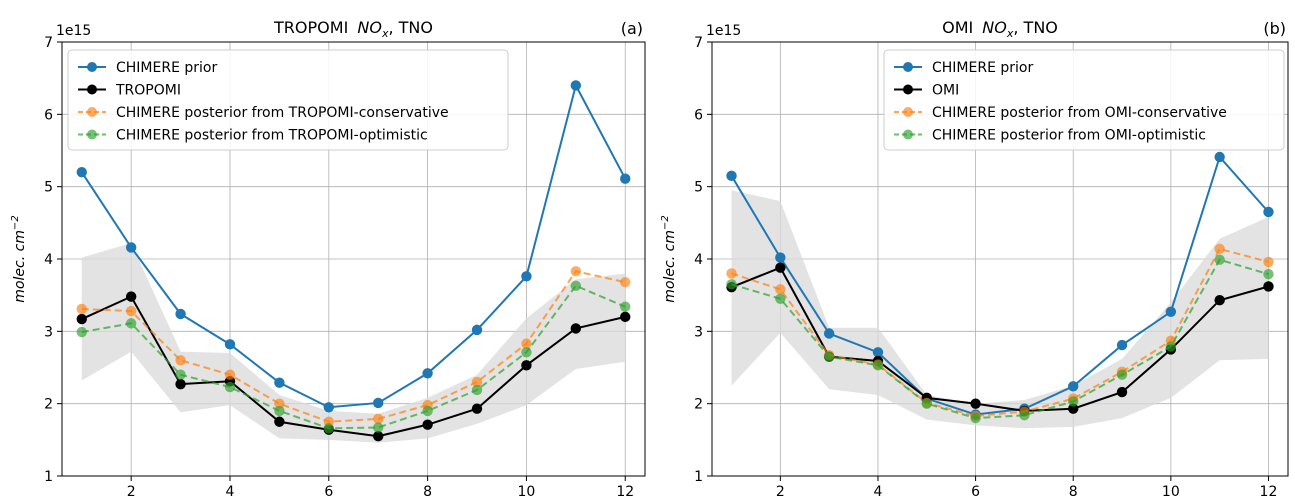  Describe the element at coordinates (48, 260) in the screenshot. I see `y-tick-label: 4` at that location.